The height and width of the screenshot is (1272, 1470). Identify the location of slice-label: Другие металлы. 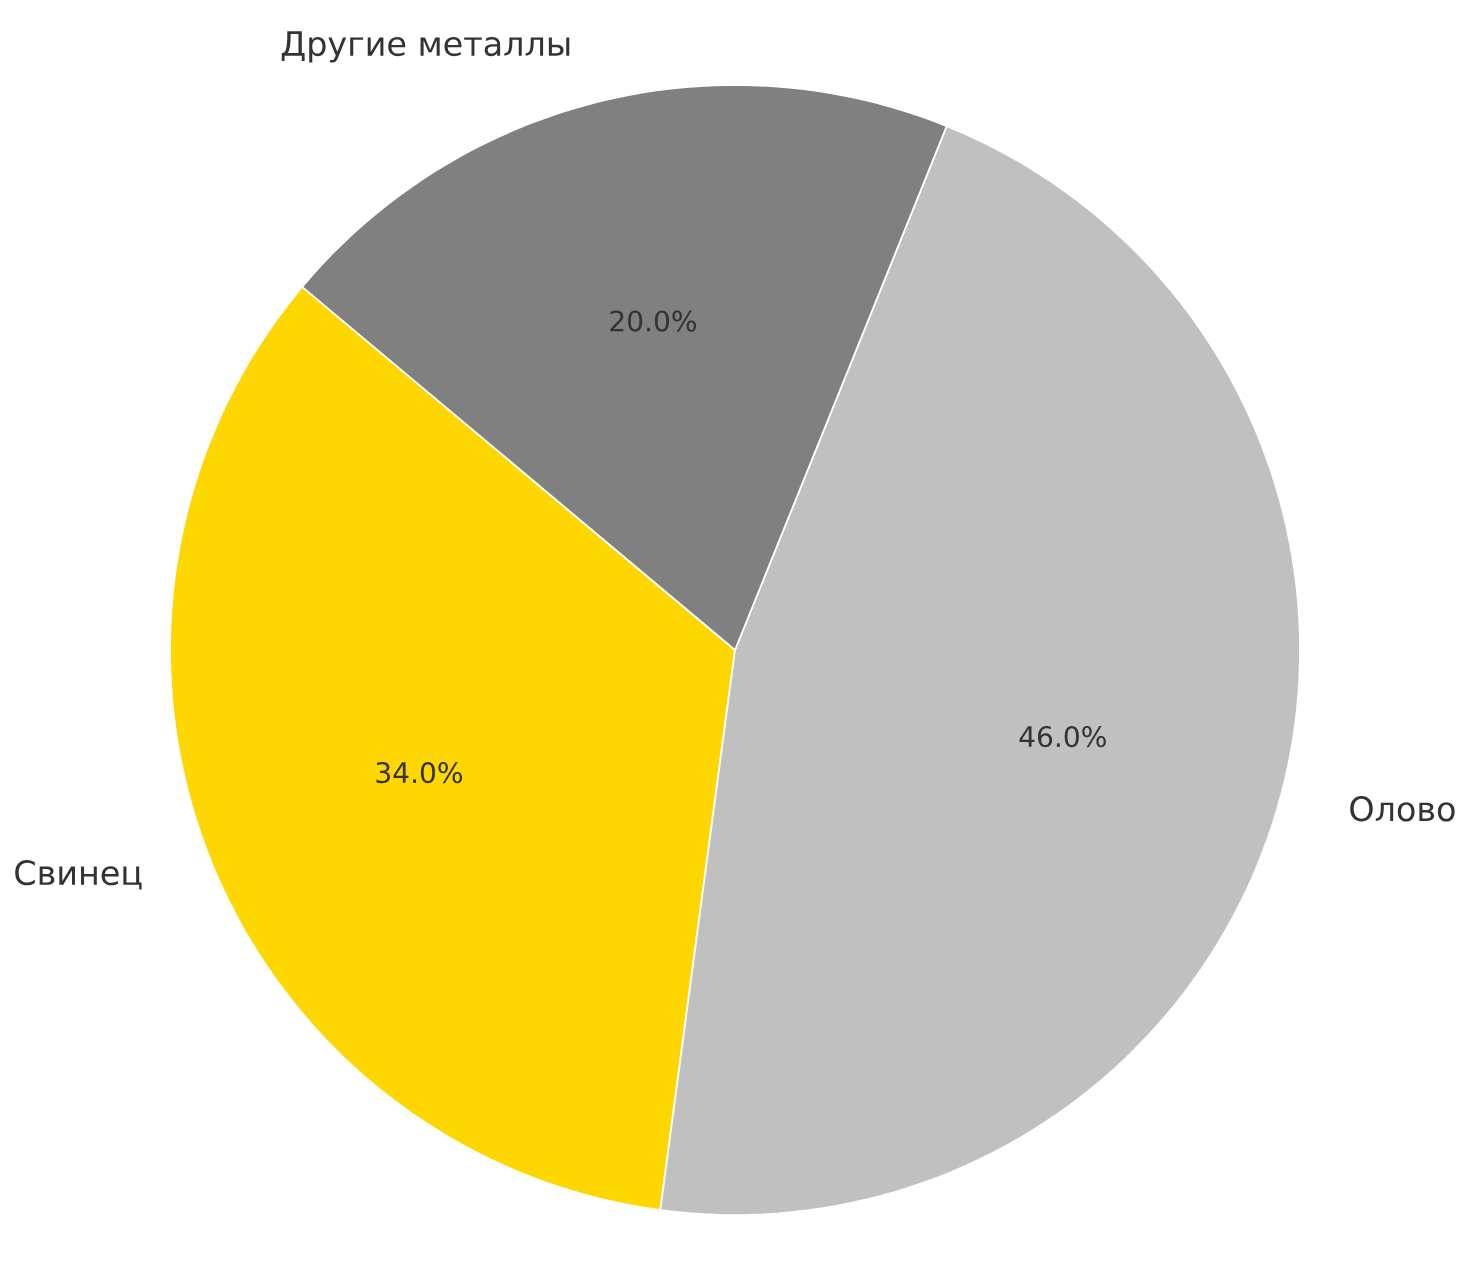
(425, 47).